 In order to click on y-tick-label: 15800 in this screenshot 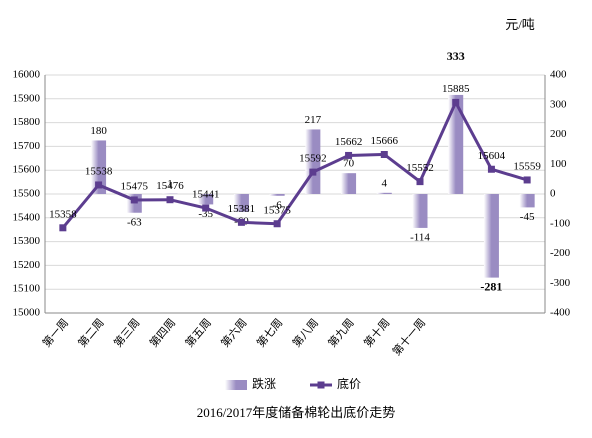, I will do `click(27, 122)`.